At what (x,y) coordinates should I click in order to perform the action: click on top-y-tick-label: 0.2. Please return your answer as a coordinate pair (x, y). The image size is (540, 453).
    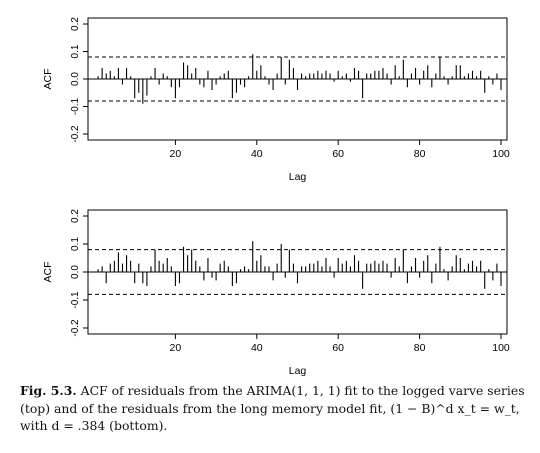
    Looking at the image, I should click on (75, 24).